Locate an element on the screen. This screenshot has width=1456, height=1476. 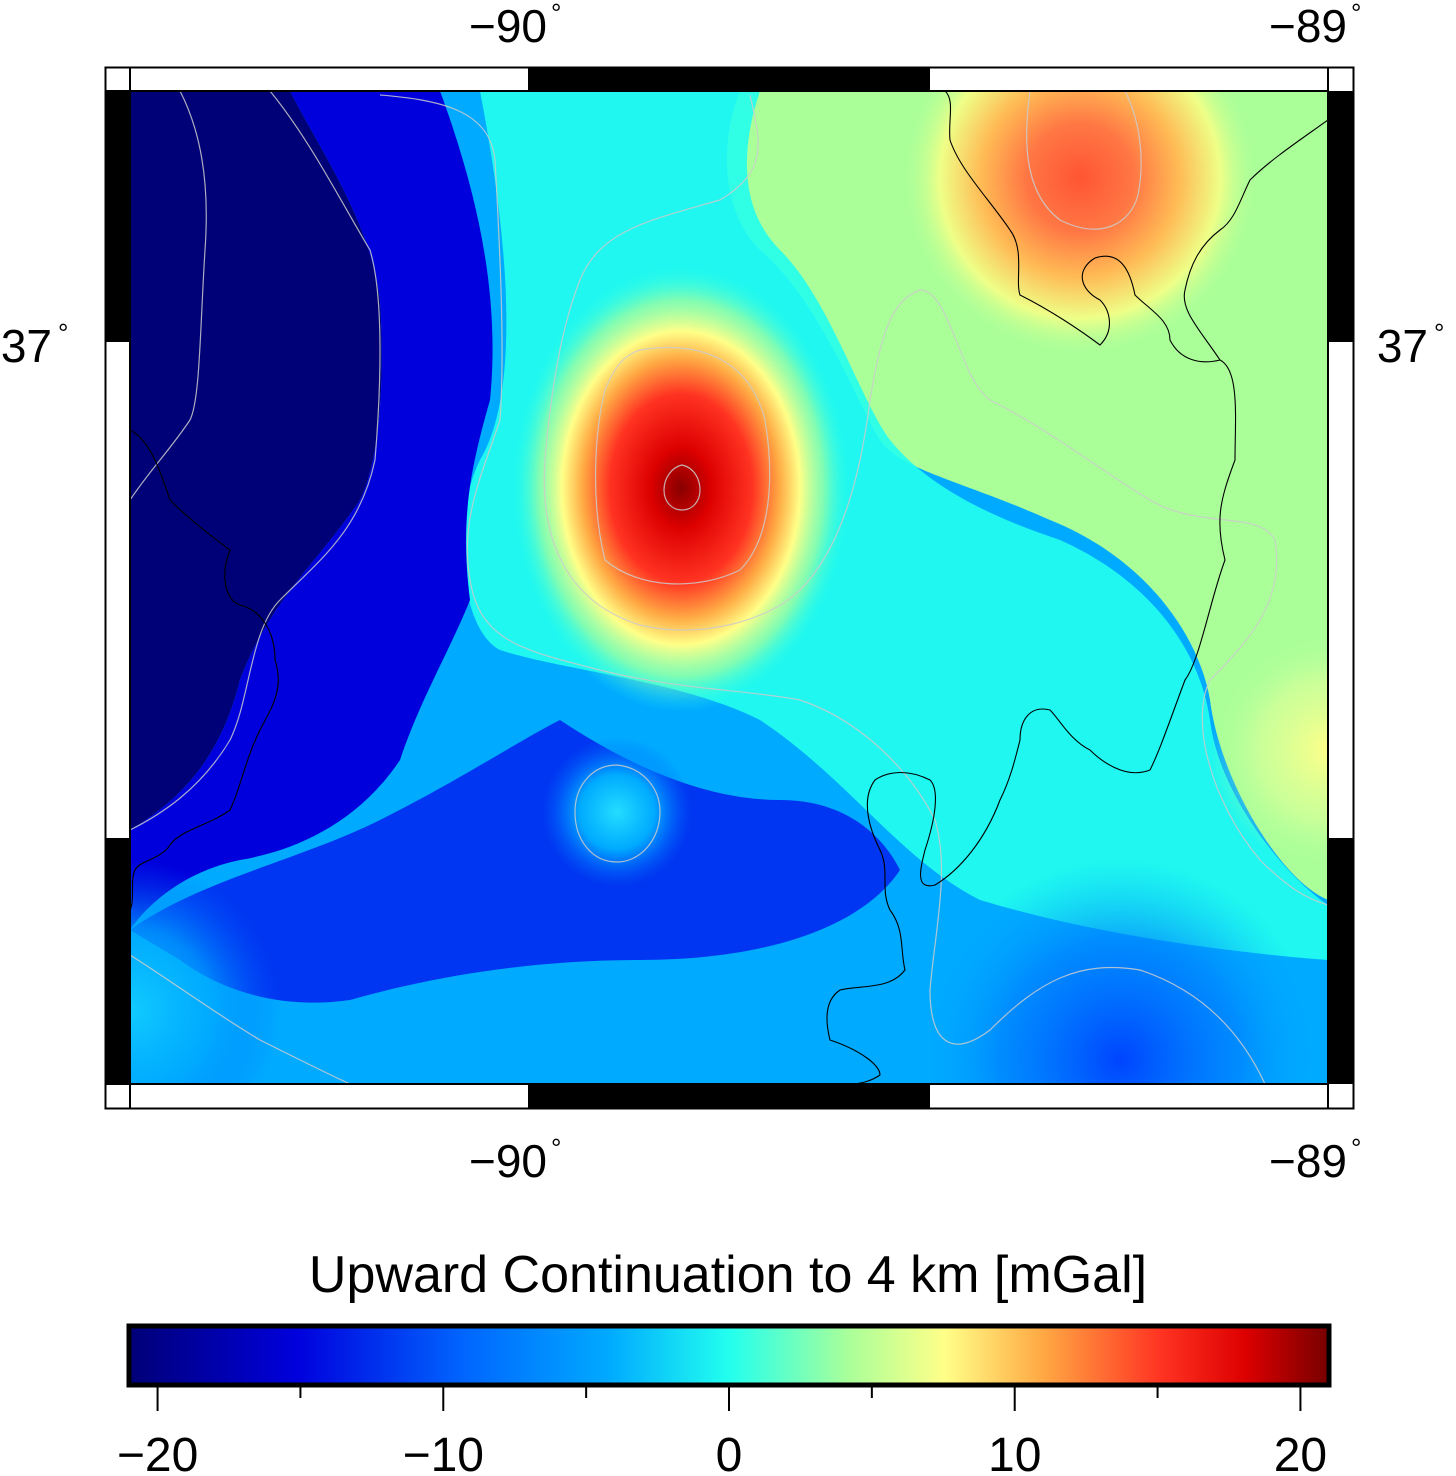
lon-label-top-east: −89 is located at coordinates (1308, 26).